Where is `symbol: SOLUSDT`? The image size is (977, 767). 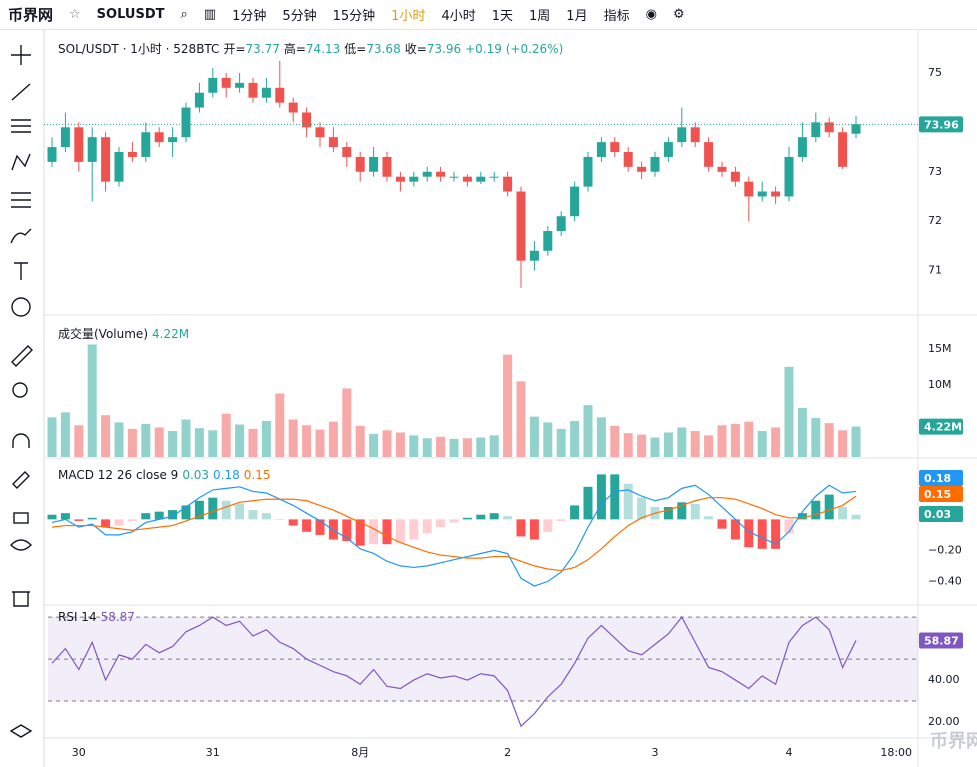
symbol: SOLUSDT is located at coordinates (130, 14).